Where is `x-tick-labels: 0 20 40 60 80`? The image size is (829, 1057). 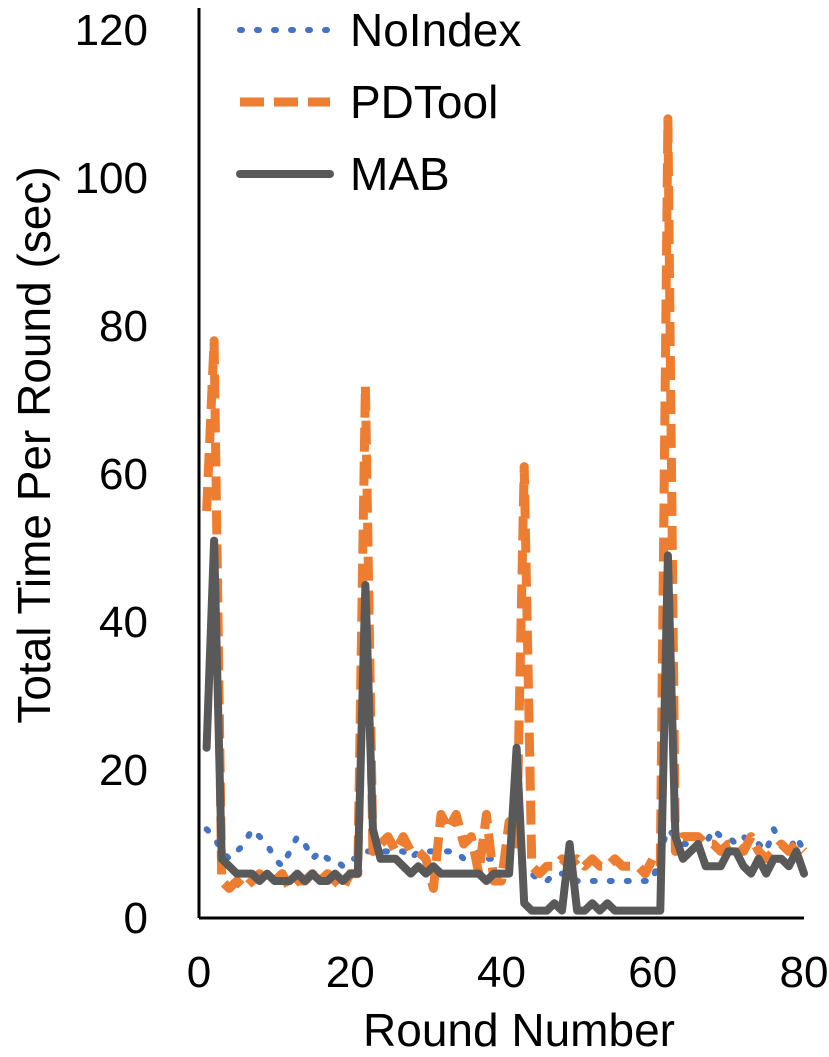 x-tick-labels: 0 20 40 60 80 is located at coordinates (508, 972).